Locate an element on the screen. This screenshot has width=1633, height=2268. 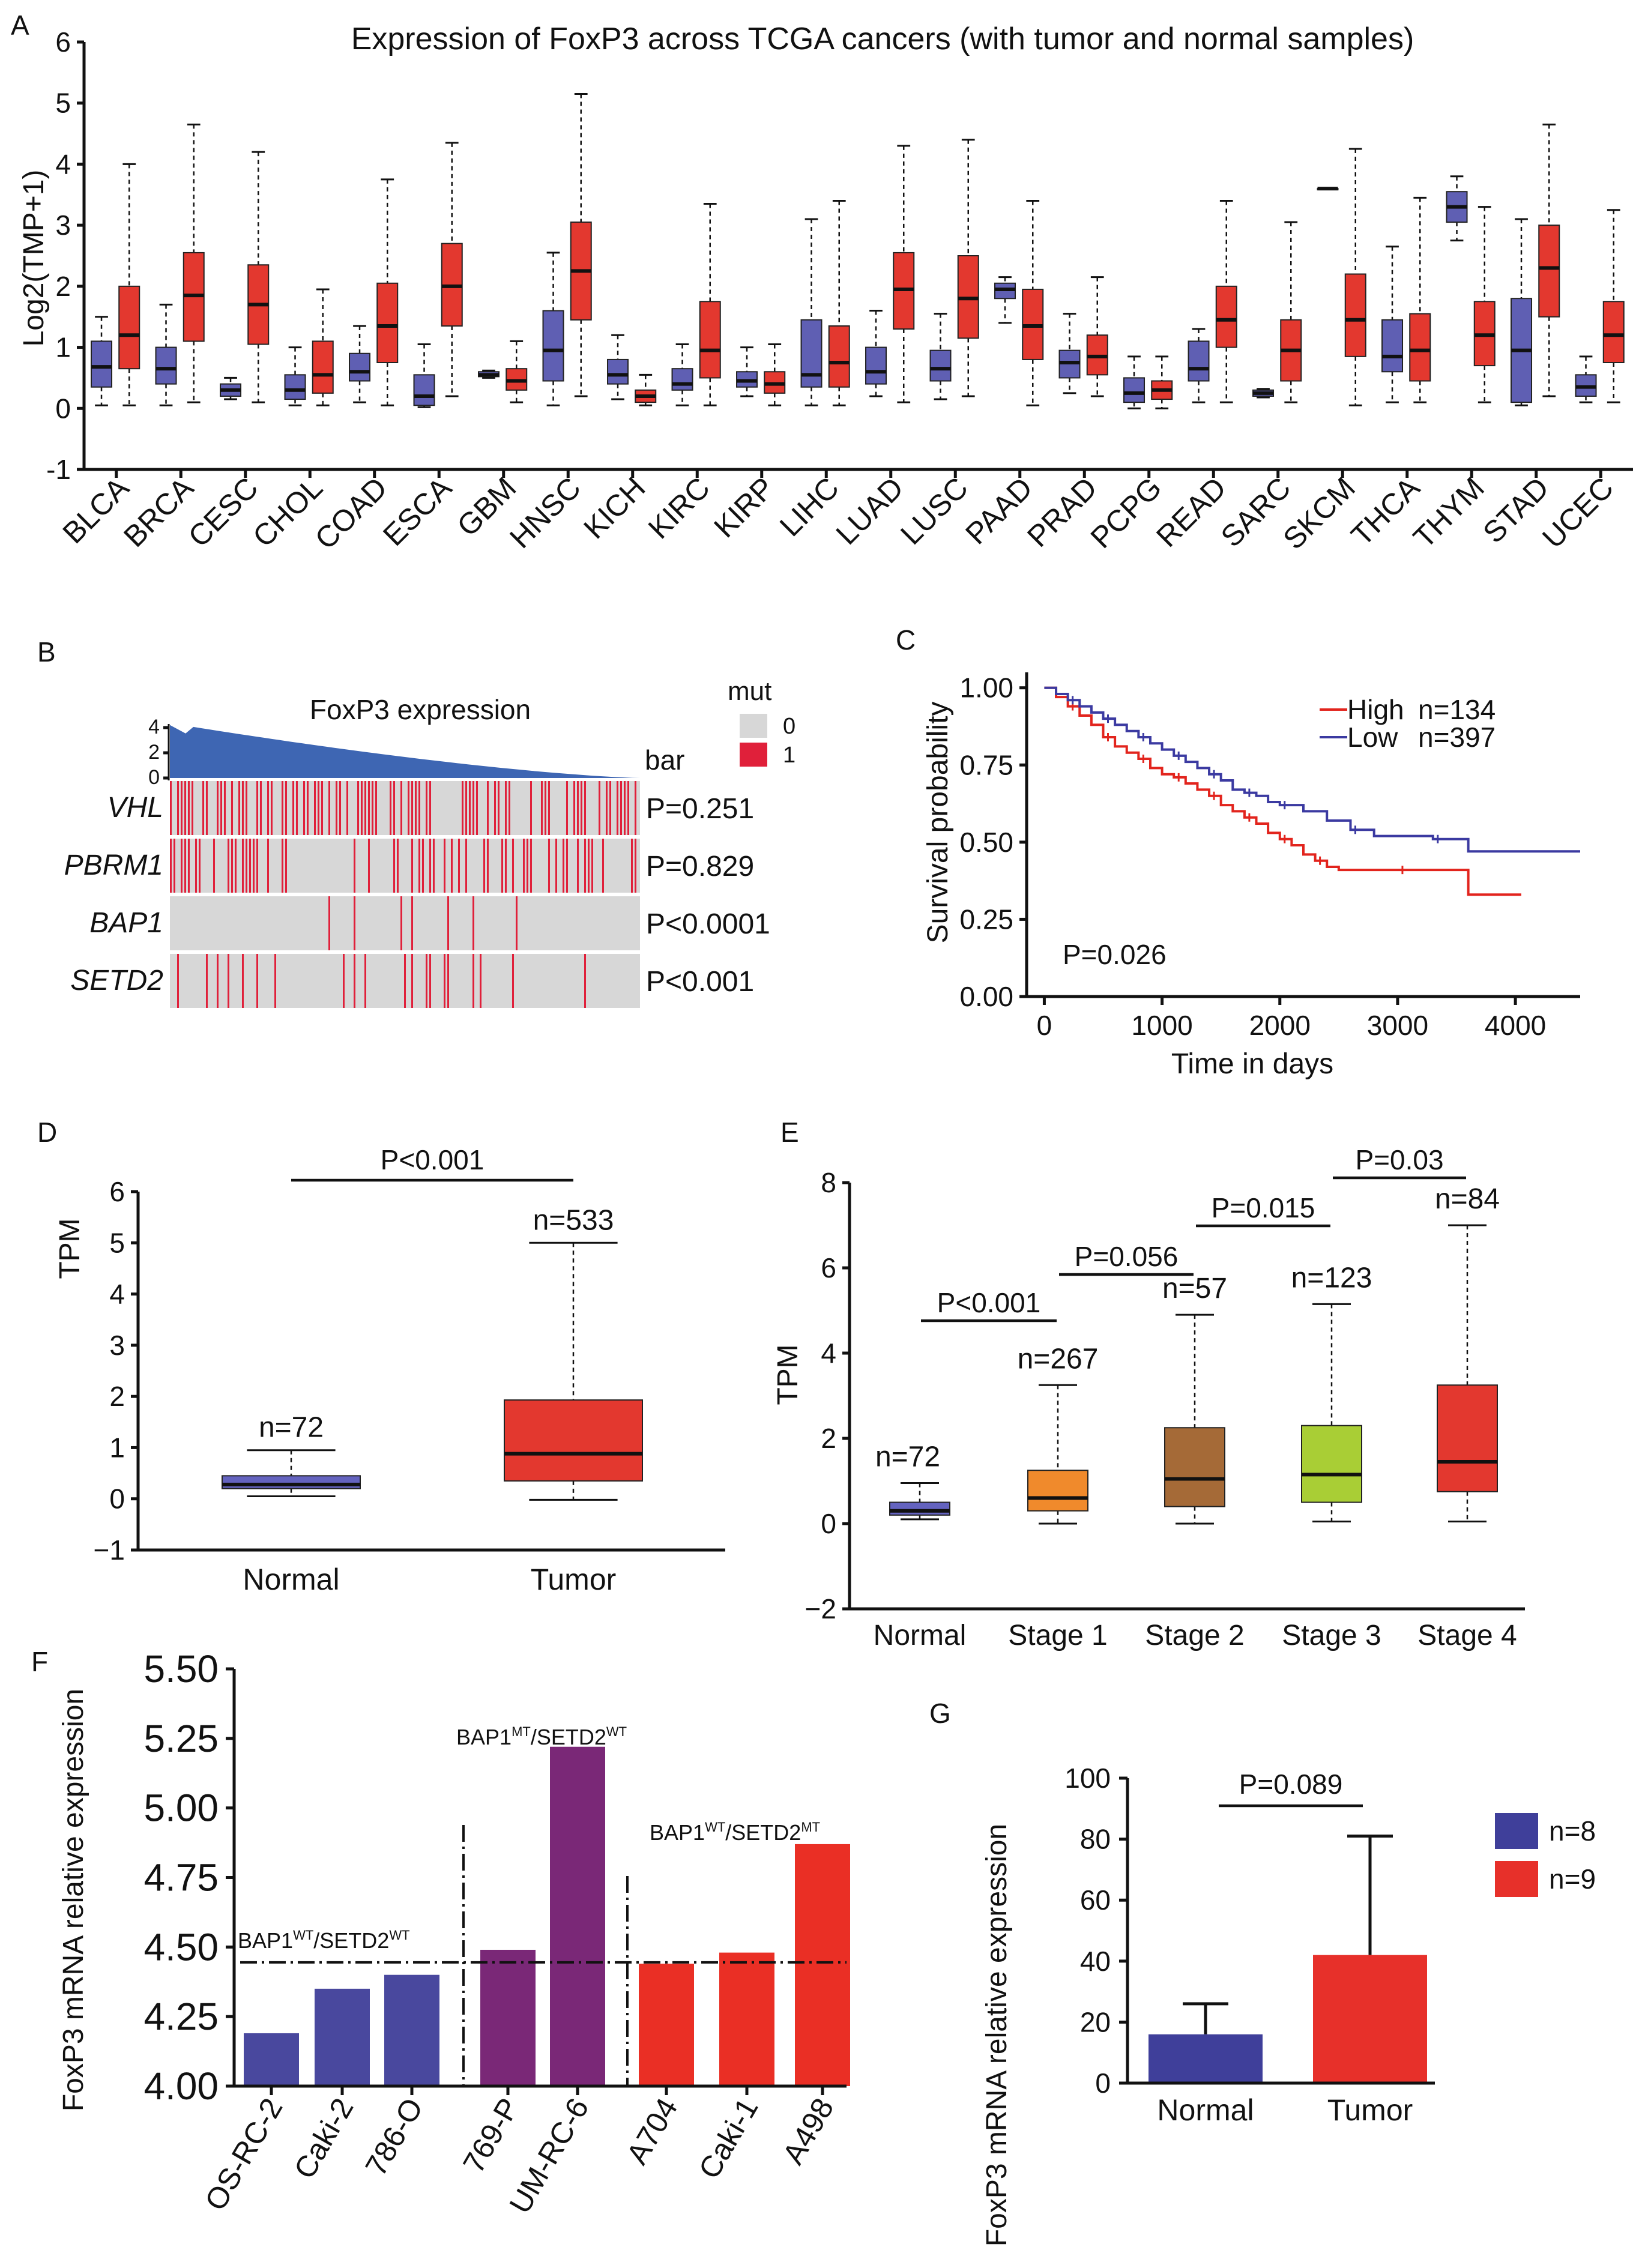
panel-a-y-tick-label: 3 is located at coordinates (63, 226).